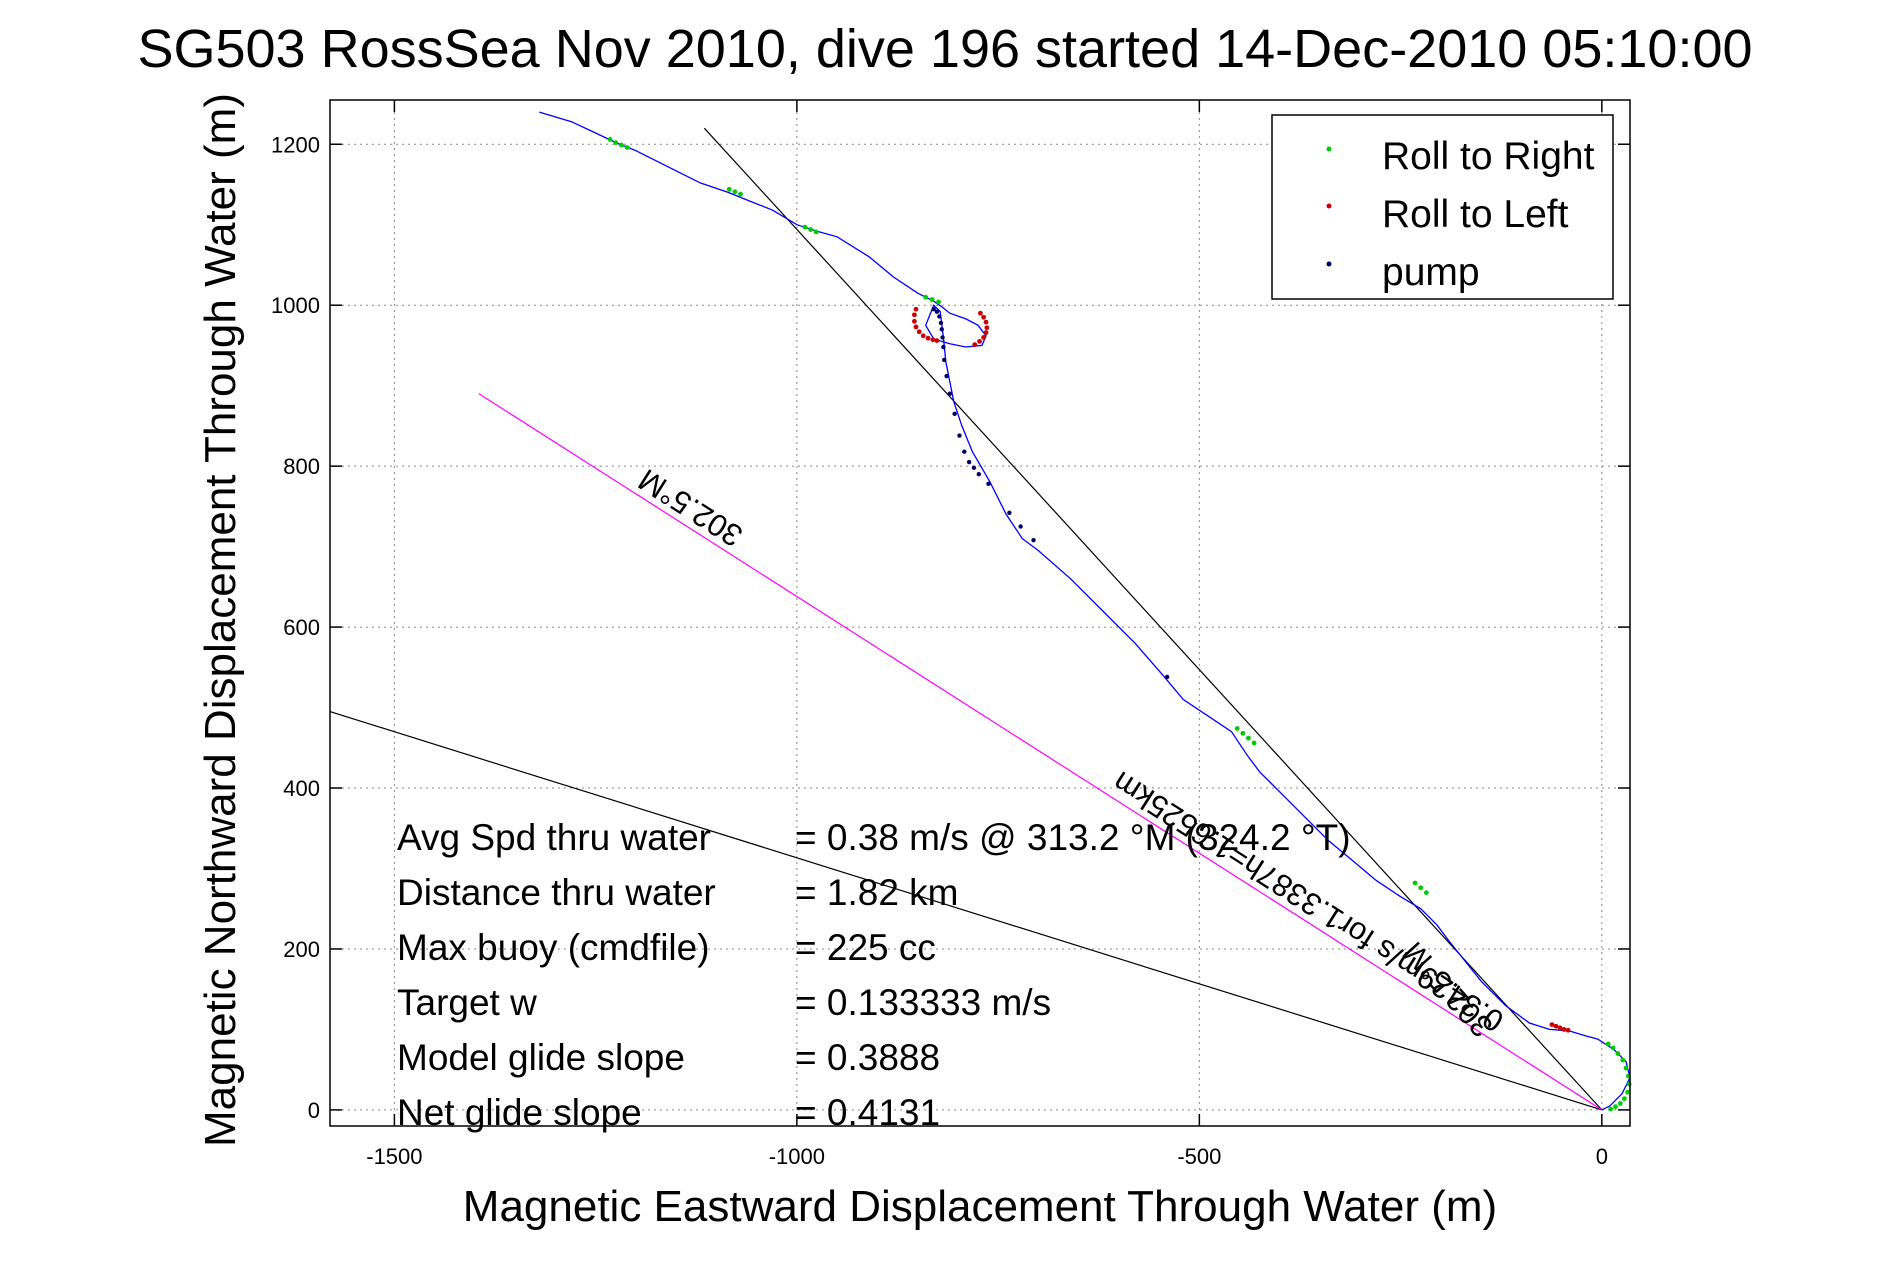  Describe the element at coordinates (1199, 1156) in the screenshot. I see `x-tick-label: -500` at that location.